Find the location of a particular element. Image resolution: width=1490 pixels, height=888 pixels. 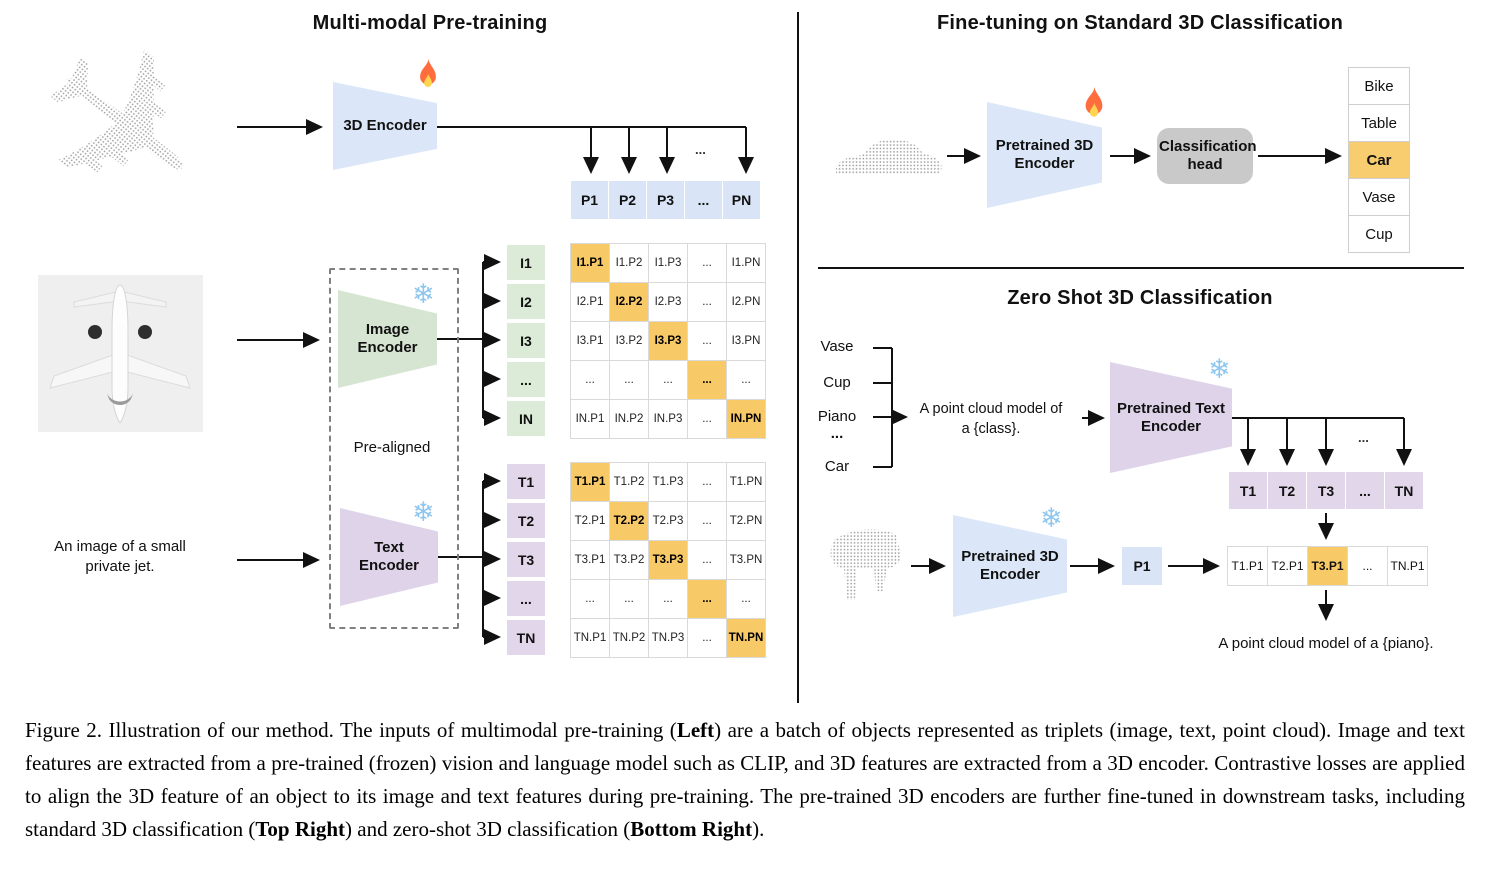

panel-divider-vertical is located at coordinates (798, 357).